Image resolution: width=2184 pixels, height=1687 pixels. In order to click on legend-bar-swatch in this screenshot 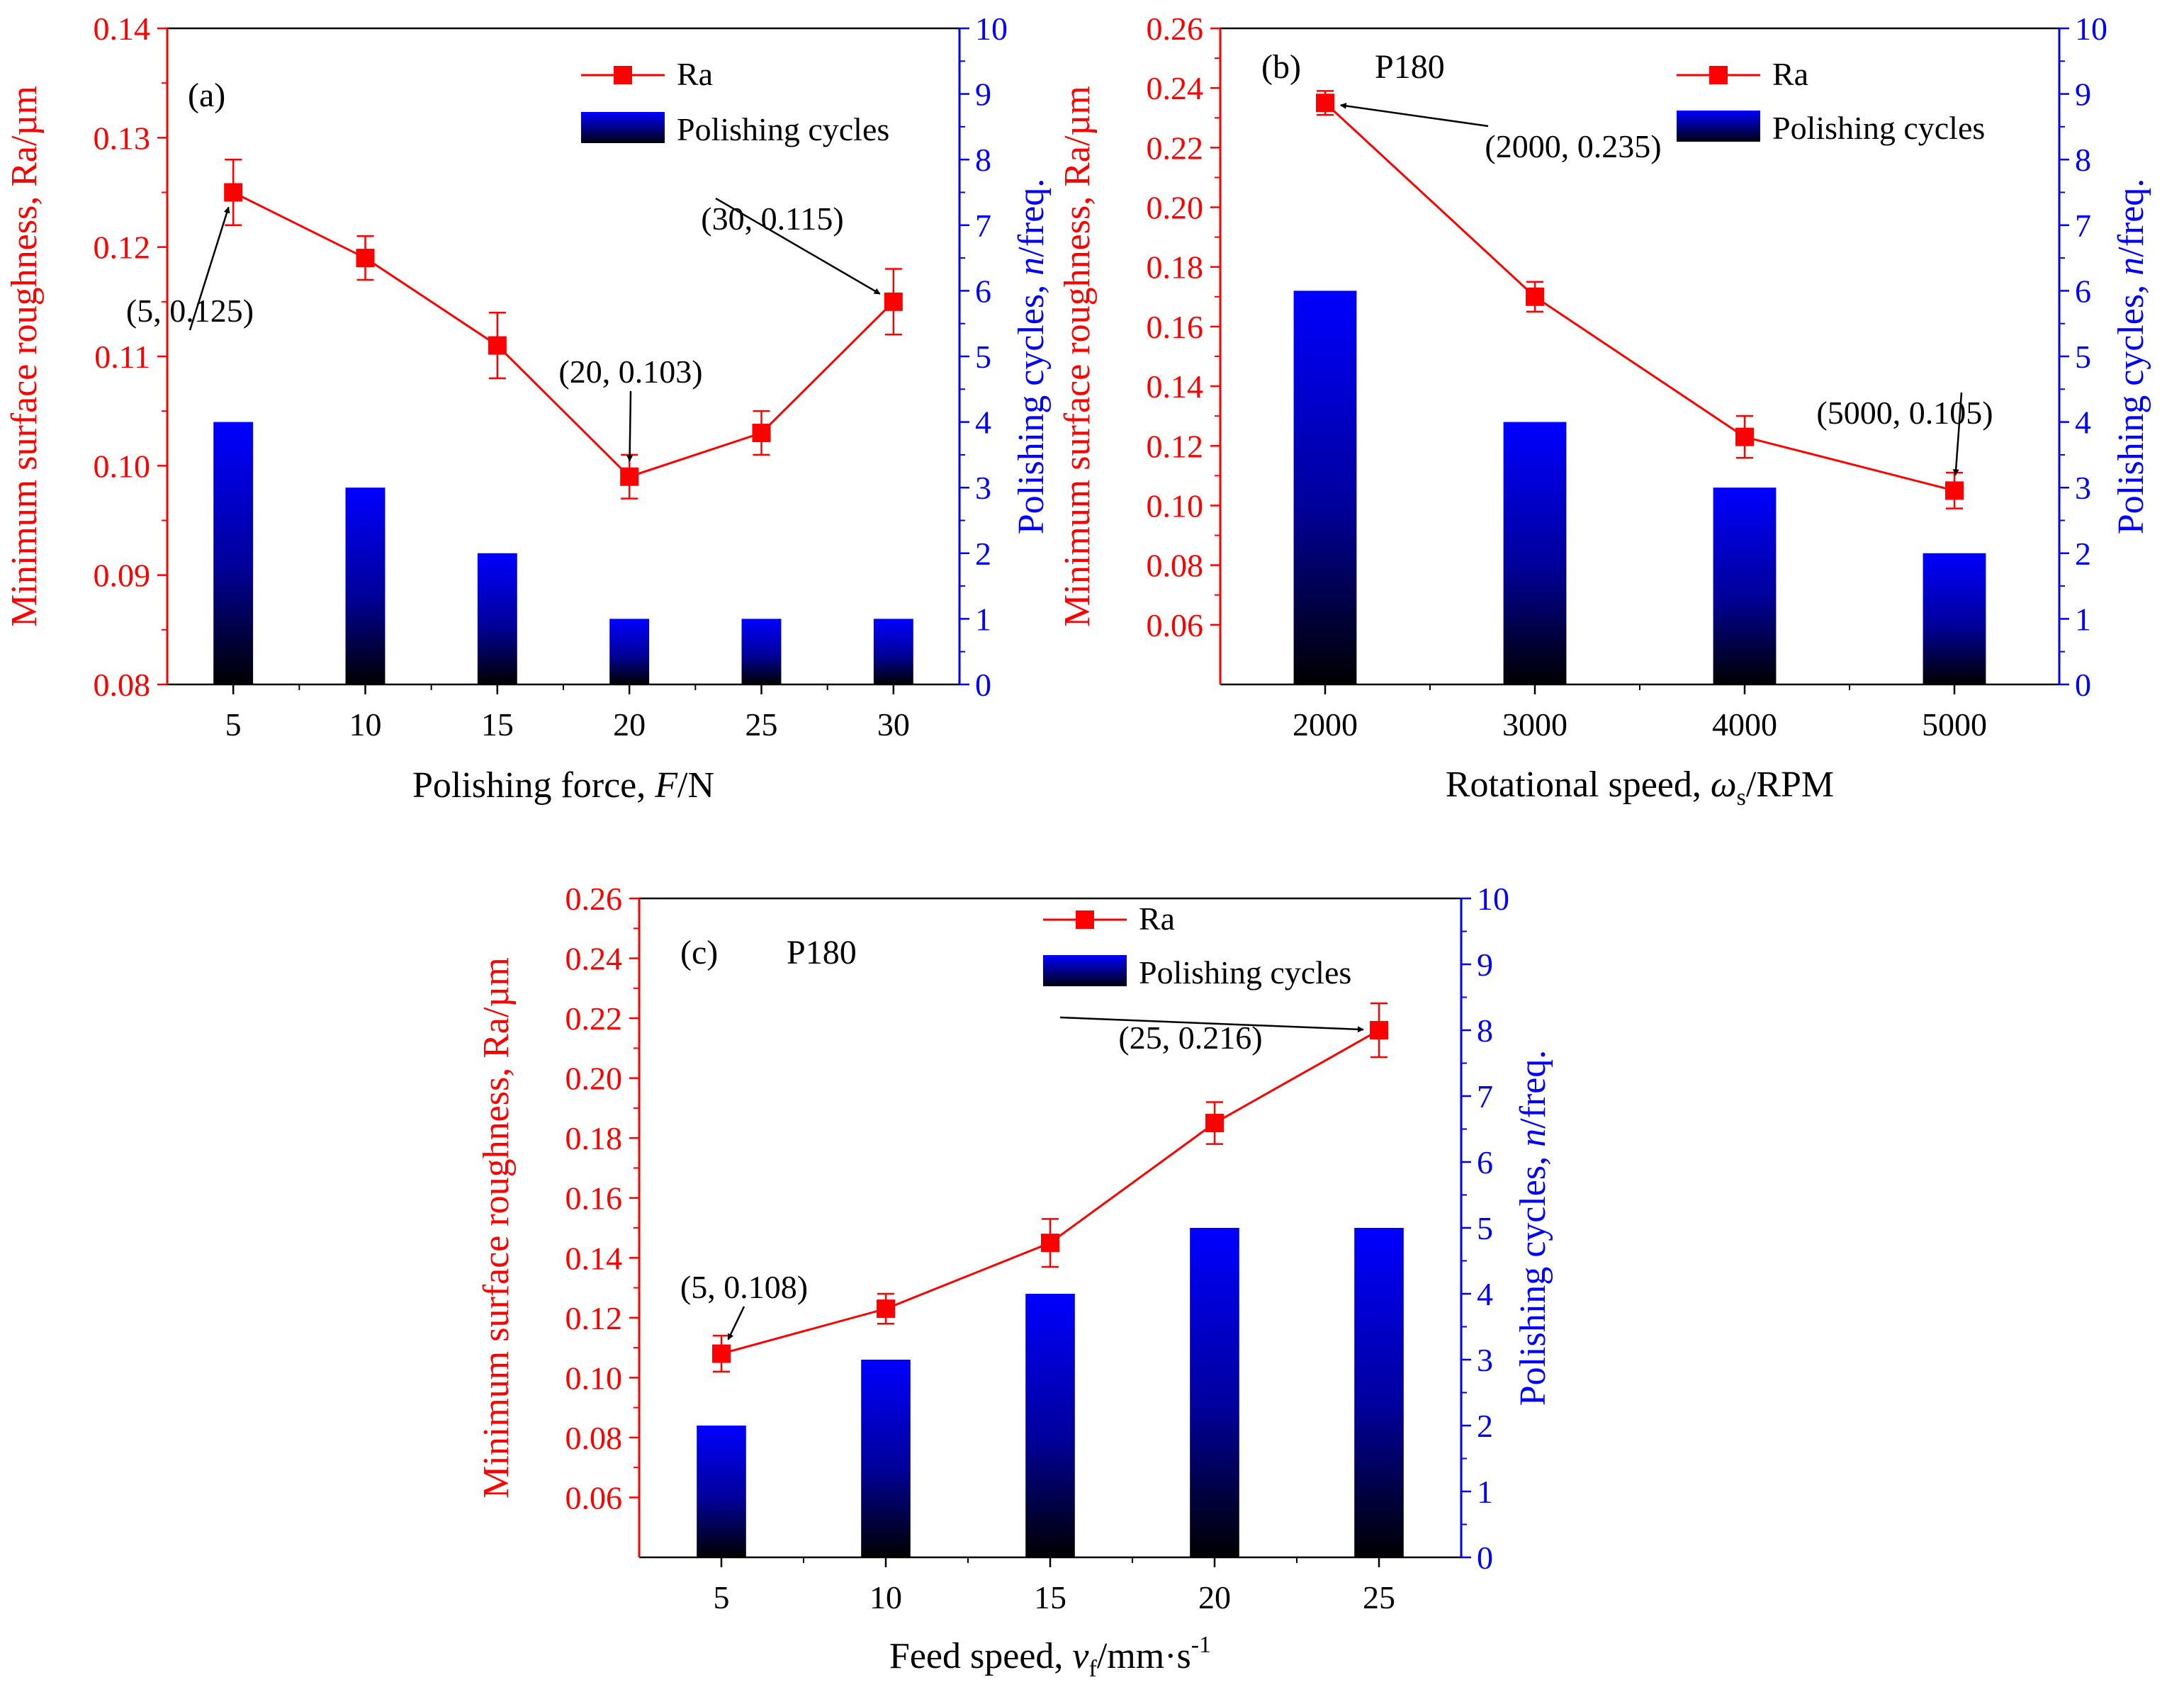, I will do `click(1085, 971)`.